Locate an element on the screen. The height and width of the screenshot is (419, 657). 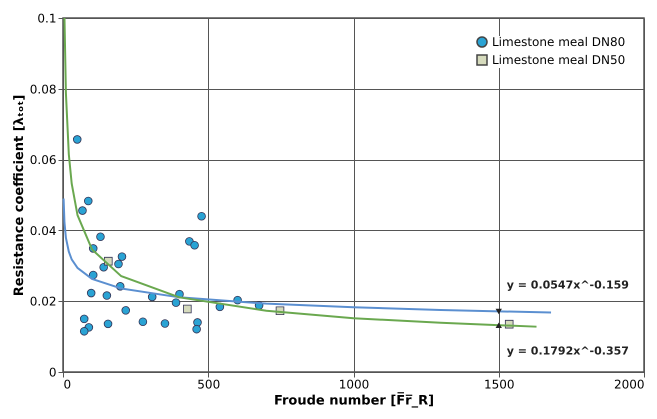
y-tick-label: 0.08 is located at coordinates (43, 89).